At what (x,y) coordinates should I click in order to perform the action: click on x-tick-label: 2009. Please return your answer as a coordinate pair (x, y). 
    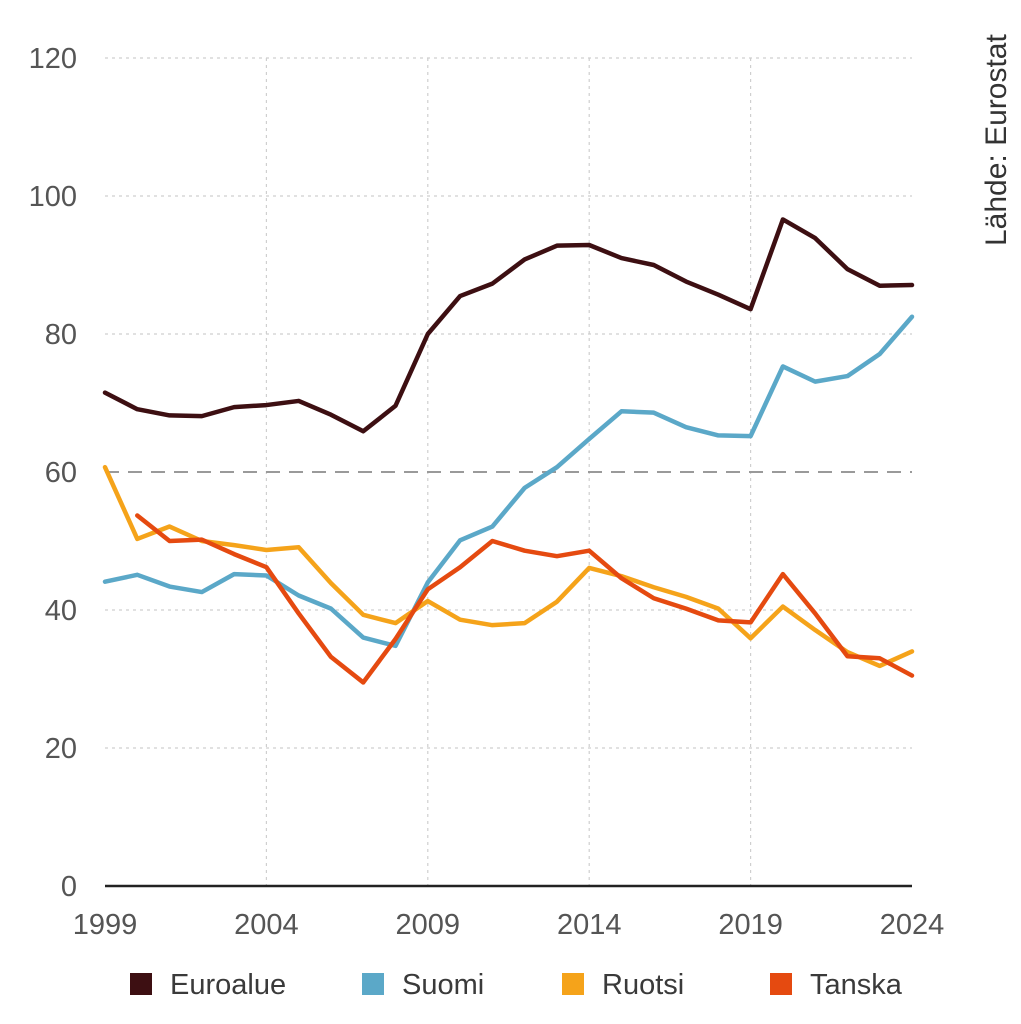
    Looking at the image, I should click on (428, 925).